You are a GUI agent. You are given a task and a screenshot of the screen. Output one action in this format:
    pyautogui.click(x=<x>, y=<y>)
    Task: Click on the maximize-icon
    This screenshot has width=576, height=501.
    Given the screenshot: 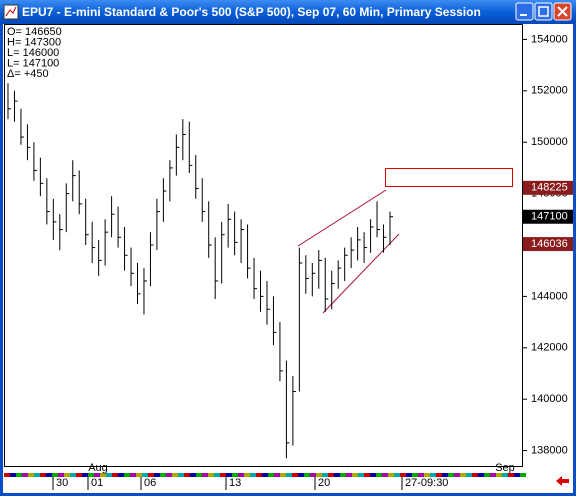 What is the action you would take?
    pyautogui.click(x=543, y=11)
    